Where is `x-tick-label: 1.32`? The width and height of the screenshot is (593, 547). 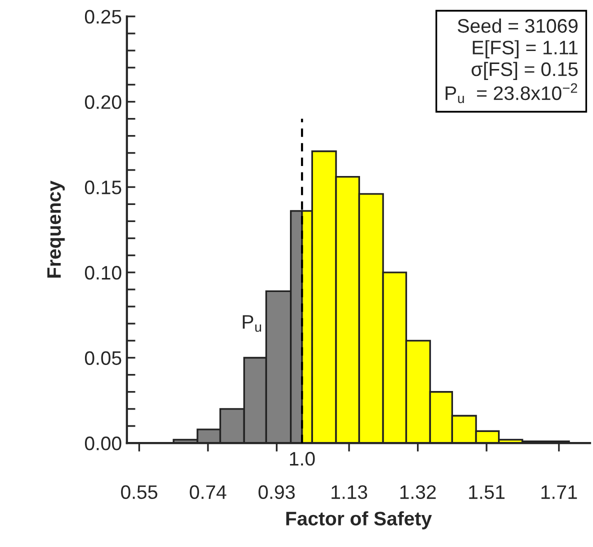
x-tick-label: 1.32 is located at coordinates (418, 492).